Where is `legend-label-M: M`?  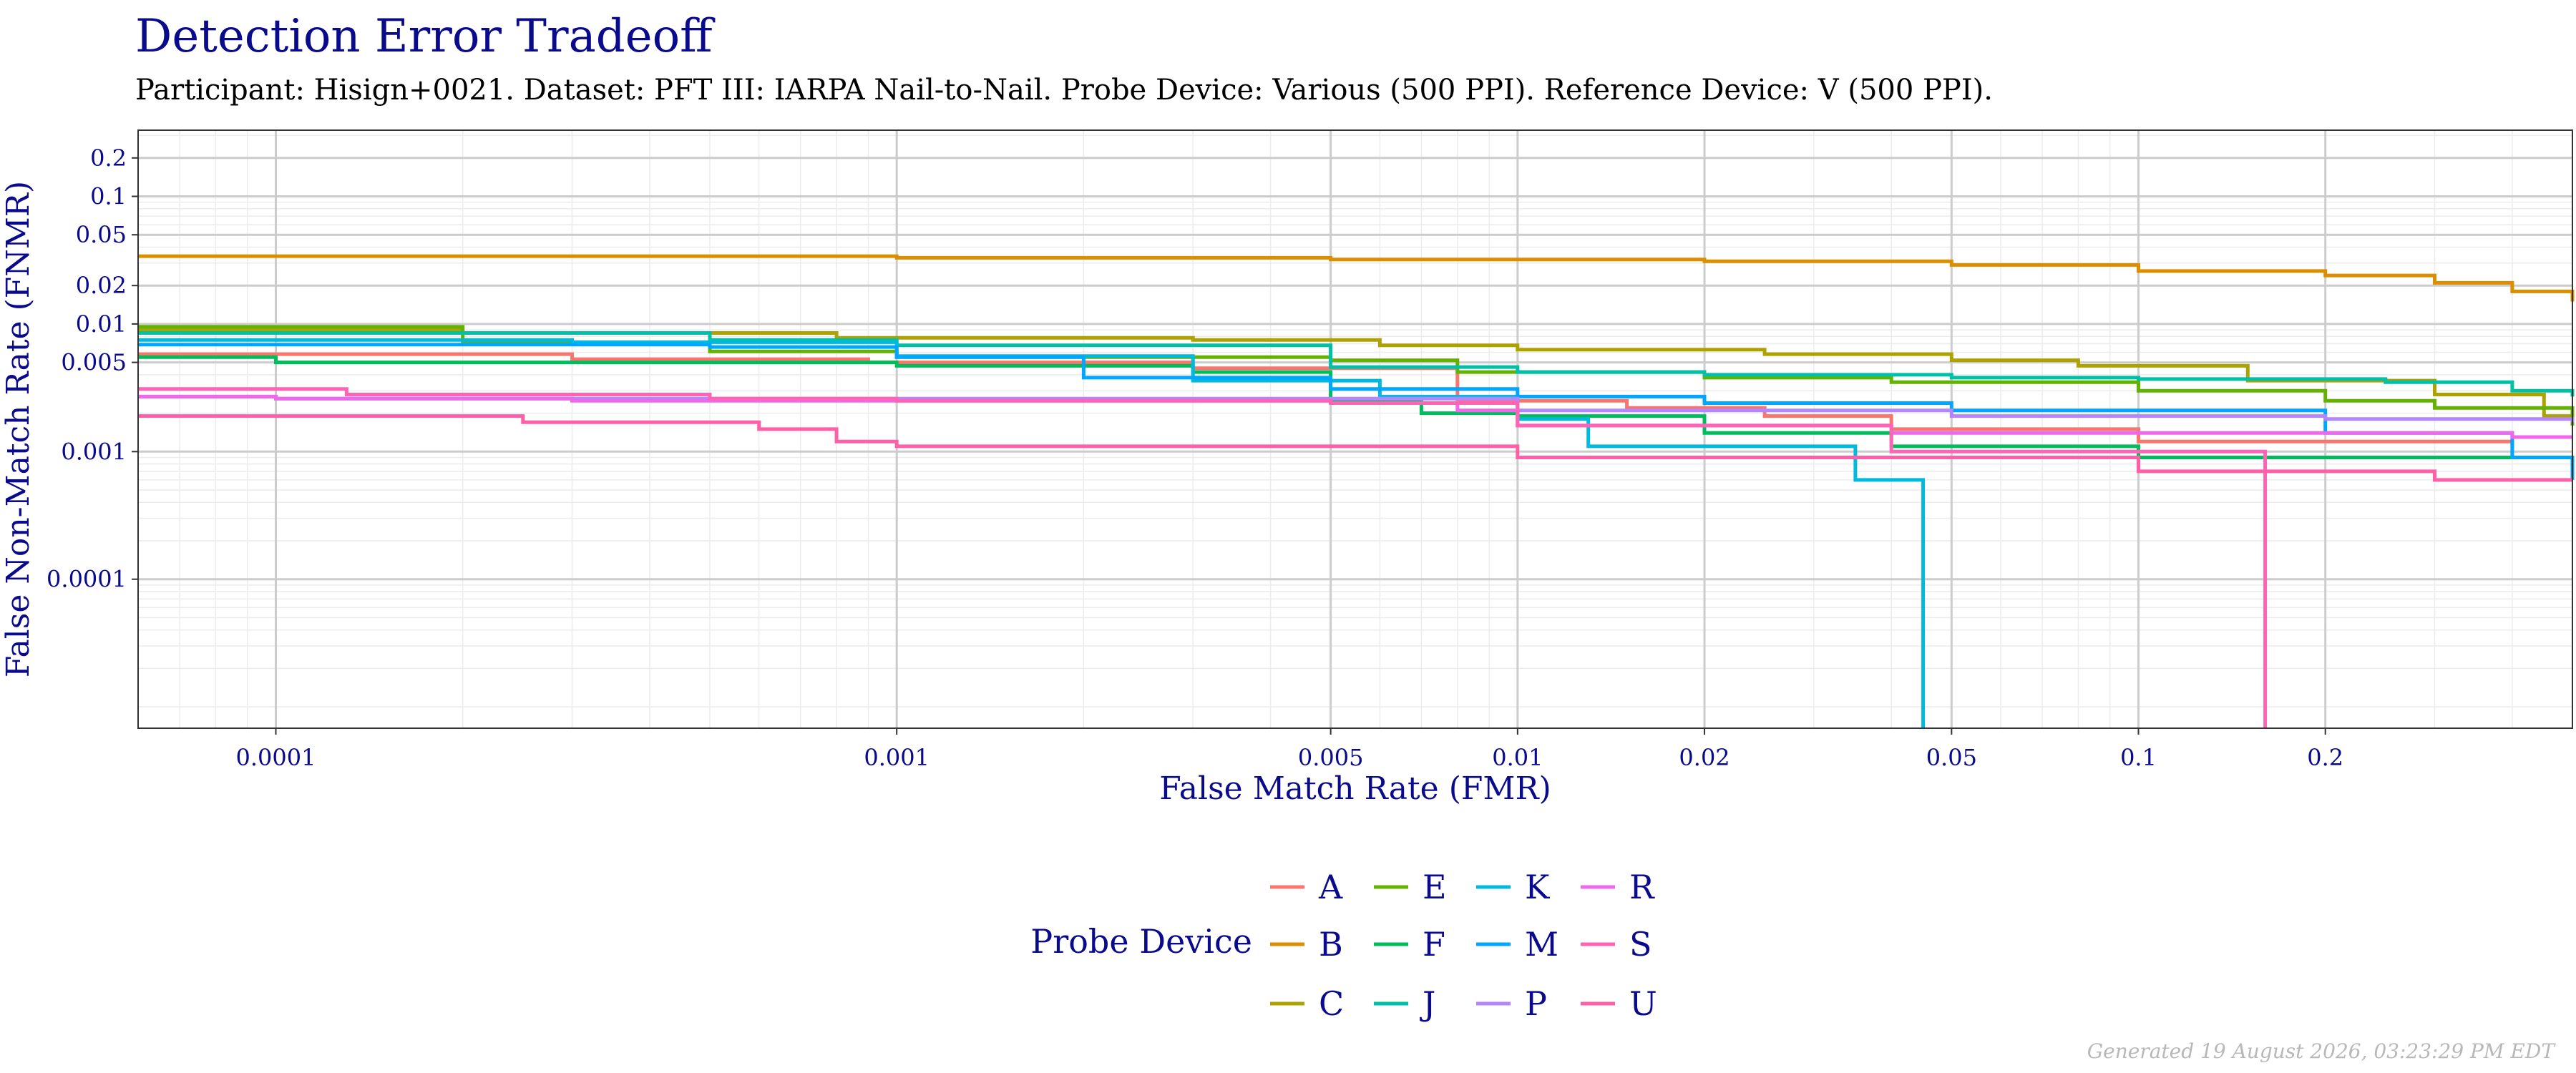
legend-label-M: M is located at coordinates (1541, 945).